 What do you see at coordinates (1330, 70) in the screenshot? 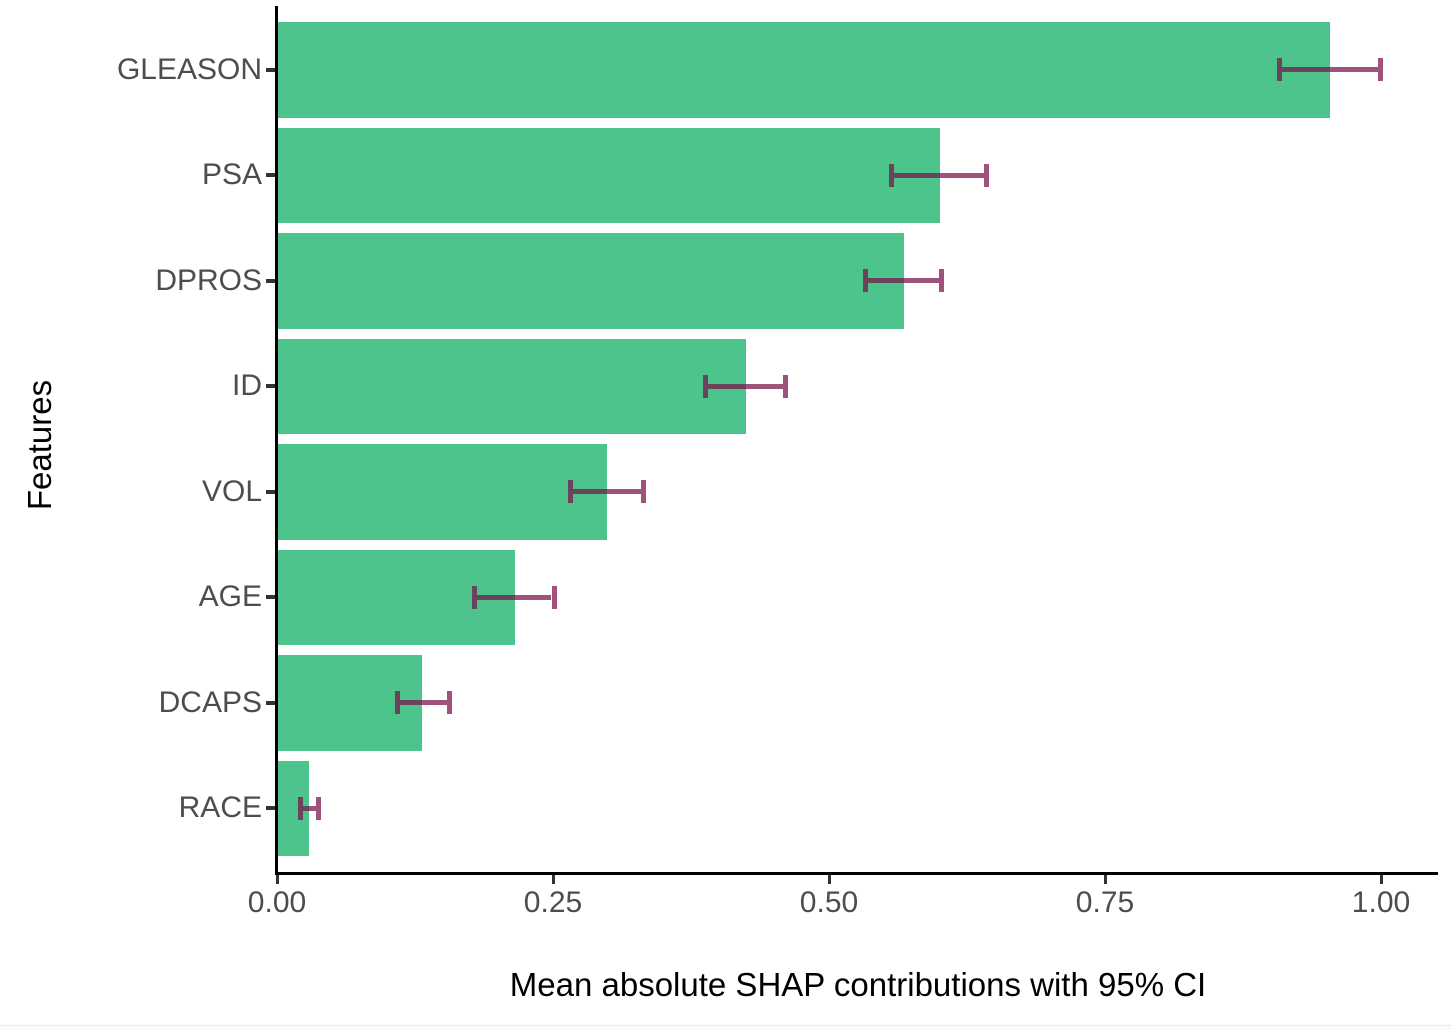
I see `errorbar-line-gleason` at bounding box center [1330, 70].